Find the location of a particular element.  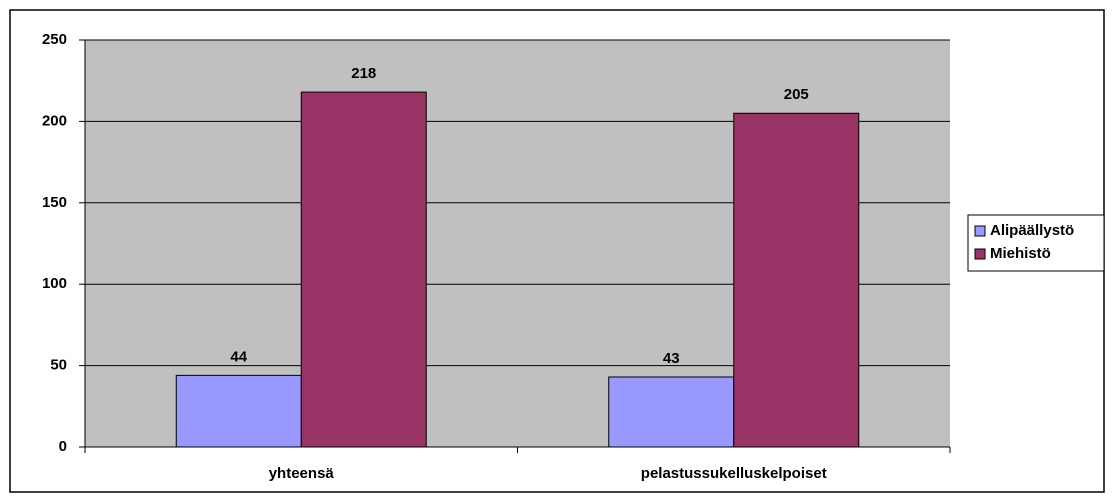

x-tick-label: yhteensä is located at coordinates (302, 473).